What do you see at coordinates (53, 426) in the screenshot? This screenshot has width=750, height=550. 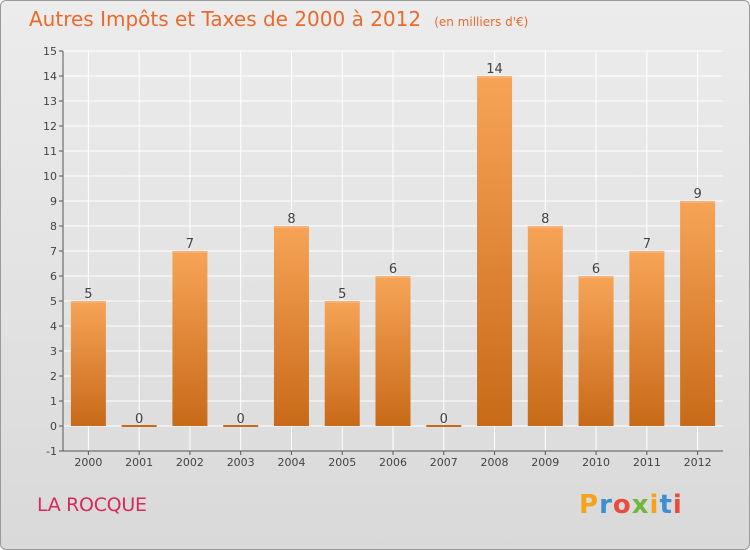 I see `y-tick-label: 0` at bounding box center [53, 426].